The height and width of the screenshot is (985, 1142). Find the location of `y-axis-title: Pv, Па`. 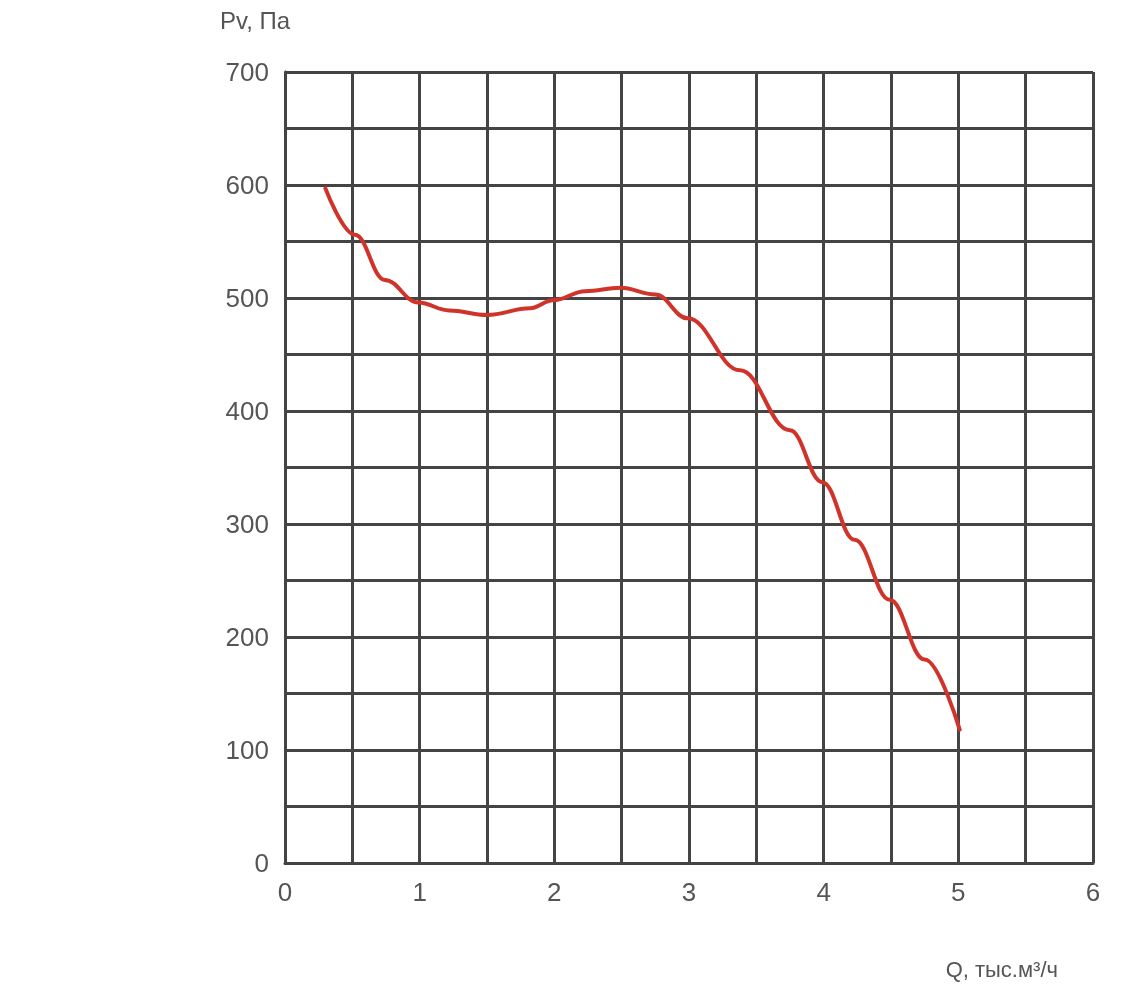

y-axis-title: Pv, Па is located at coordinates (255, 20).